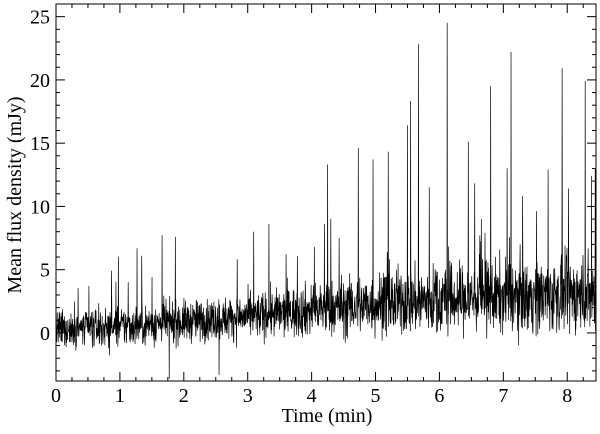 This screenshot has height=434, width=600. What do you see at coordinates (45, 334) in the screenshot?
I see `y-tick-label: 0` at bounding box center [45, 334].